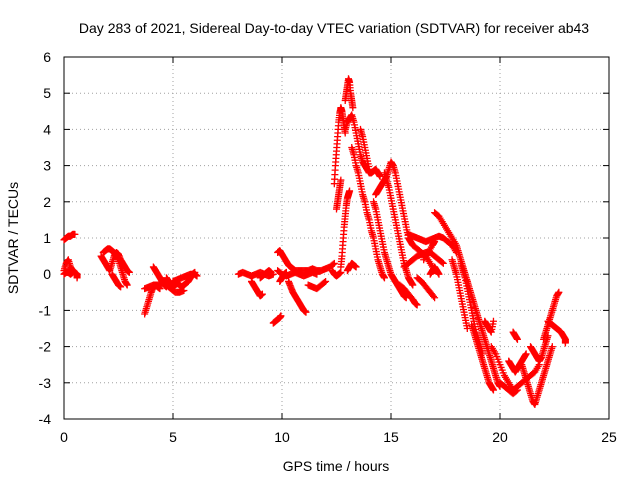 This screenshot has width=640, height=480. I want to click on y-tick-label: -2, so click(45, 347).